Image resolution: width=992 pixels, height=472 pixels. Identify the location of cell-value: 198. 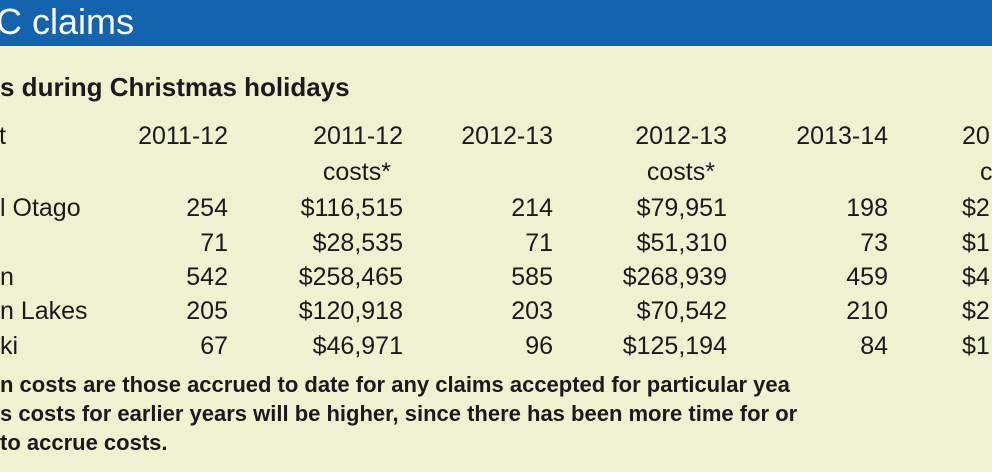
(867, 208).